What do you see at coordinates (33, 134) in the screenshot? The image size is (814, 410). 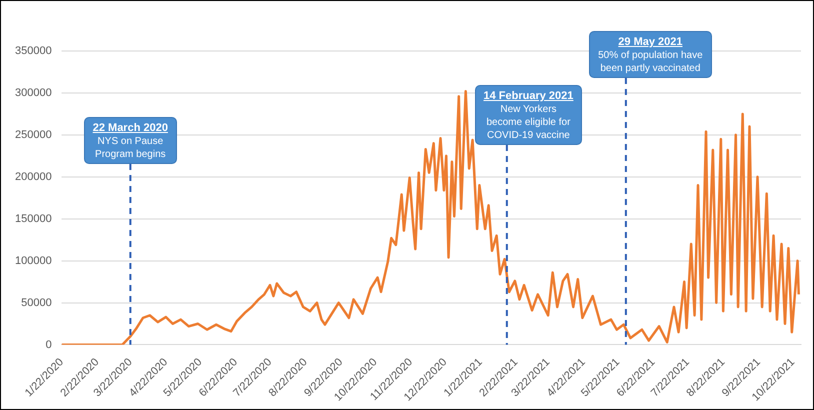 I see `y-tick-label: 250000` at bounding box center [33, 134].